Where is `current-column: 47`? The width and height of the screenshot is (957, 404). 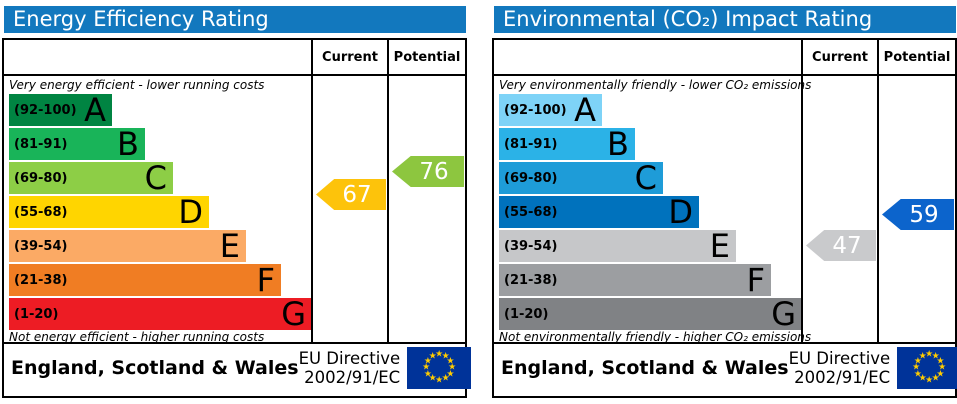 current-column: 47 is located at coordinates (839, 209).